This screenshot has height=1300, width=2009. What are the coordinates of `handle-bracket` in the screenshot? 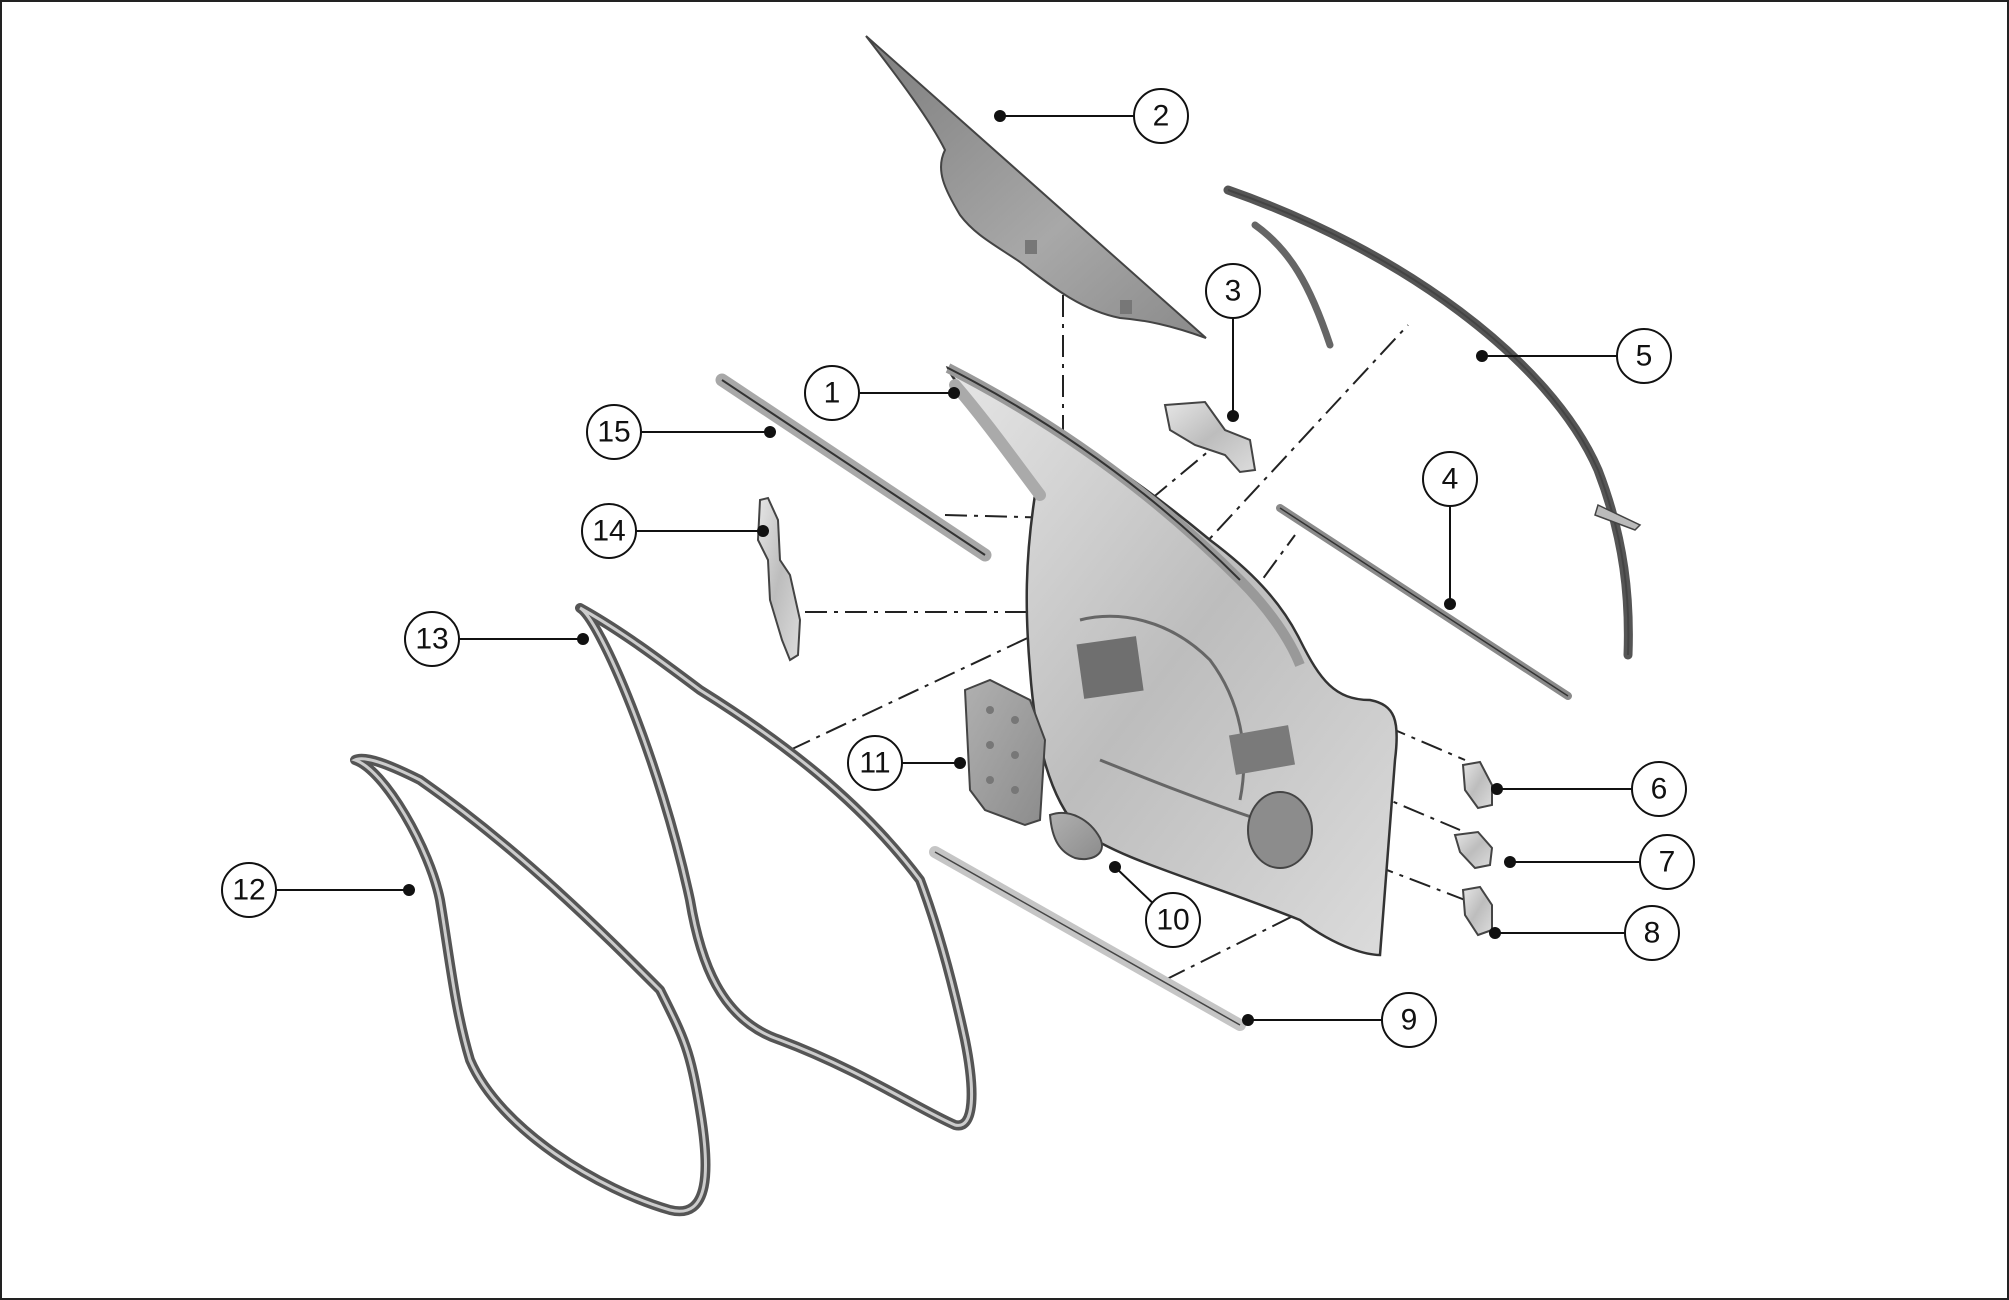 It's located at (1210, 437).